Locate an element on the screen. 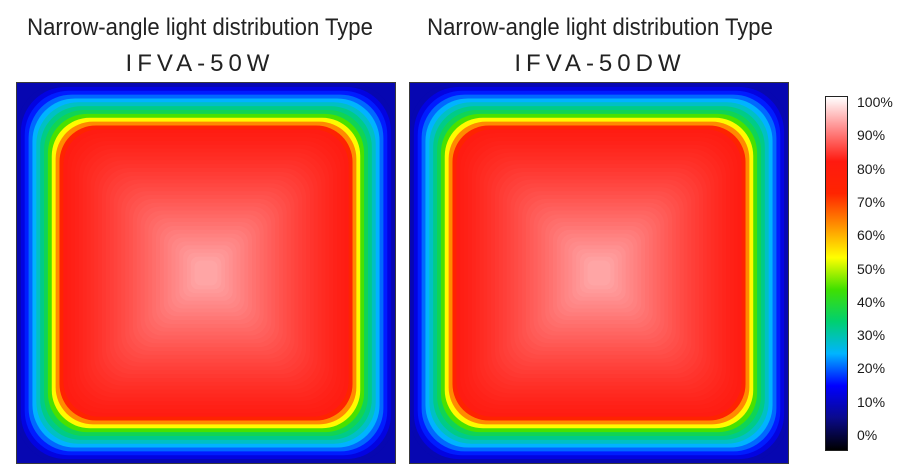 The image size is (899, 471). colorbar-tick-label: 30% is located at coordinates (871, 335).